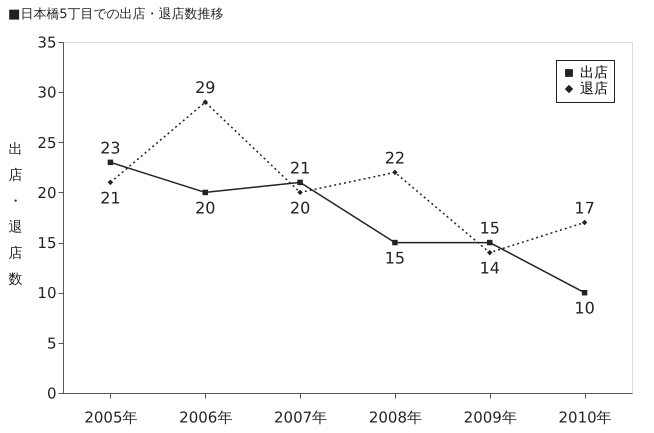 The width and height of the screenshot is (654, 433). What do you see at coordinates (51, 393) in the screenshot?
I see `y-tick-label: 0` at bounding box center [51, 393].